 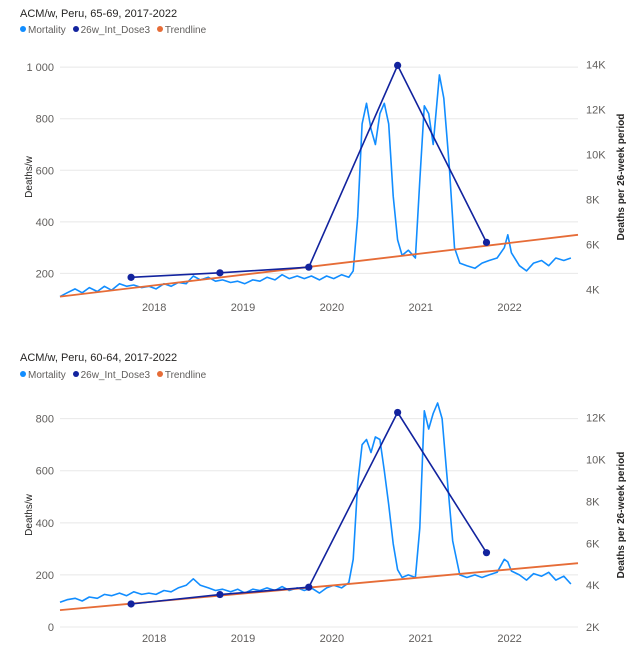 I want to click on y-tick-label: 0, so click(x=51, y=628).